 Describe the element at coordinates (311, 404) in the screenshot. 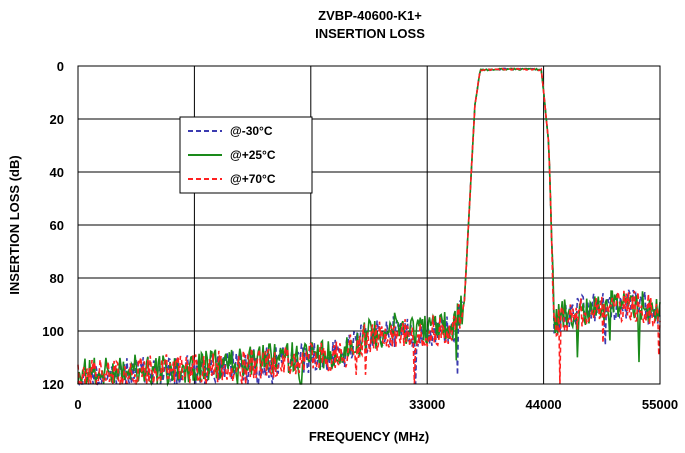

I see `x-tick-label: 22000` at that location.